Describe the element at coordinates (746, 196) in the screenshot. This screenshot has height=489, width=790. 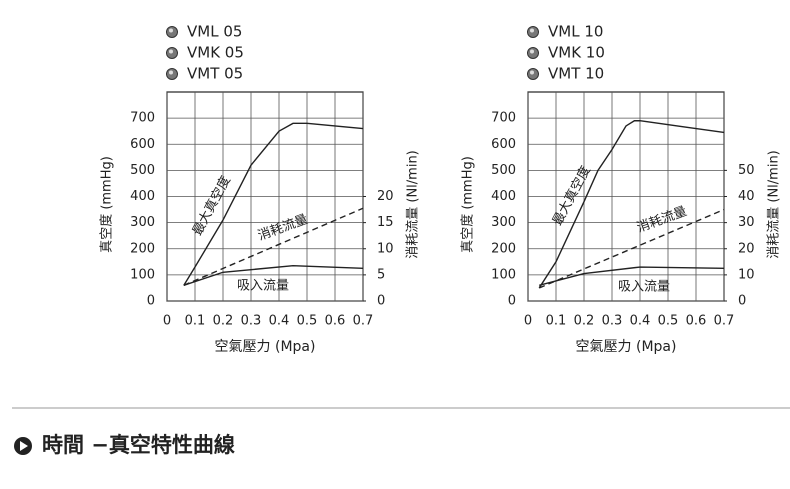
I see `y2-tick-label: 40` at that location.